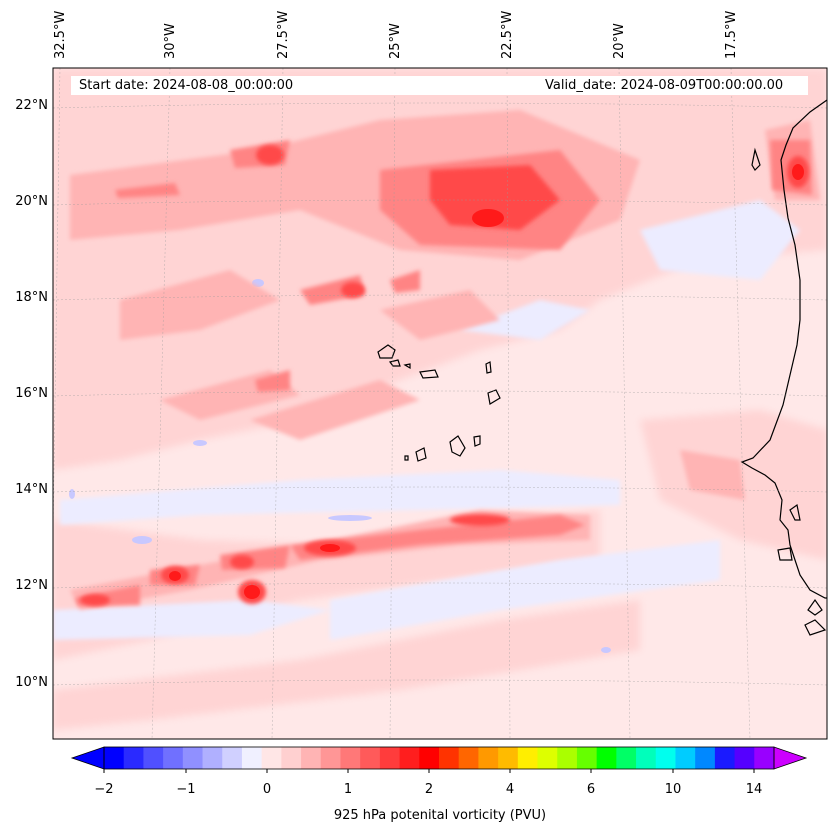 This screenshot has width=837, height=836. Describe the element at coordinates (619, 41) in the screenshot. I see `lon-label: 20°W` at that location.